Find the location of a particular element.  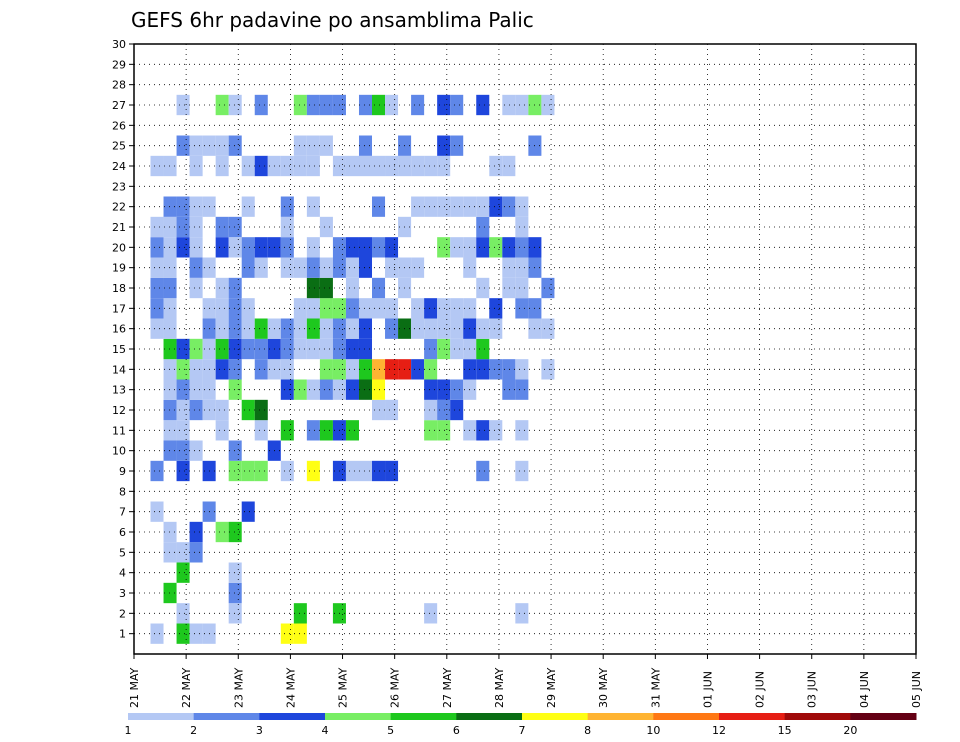

y-tick-label: 25 is located at coordinates (119, 146).